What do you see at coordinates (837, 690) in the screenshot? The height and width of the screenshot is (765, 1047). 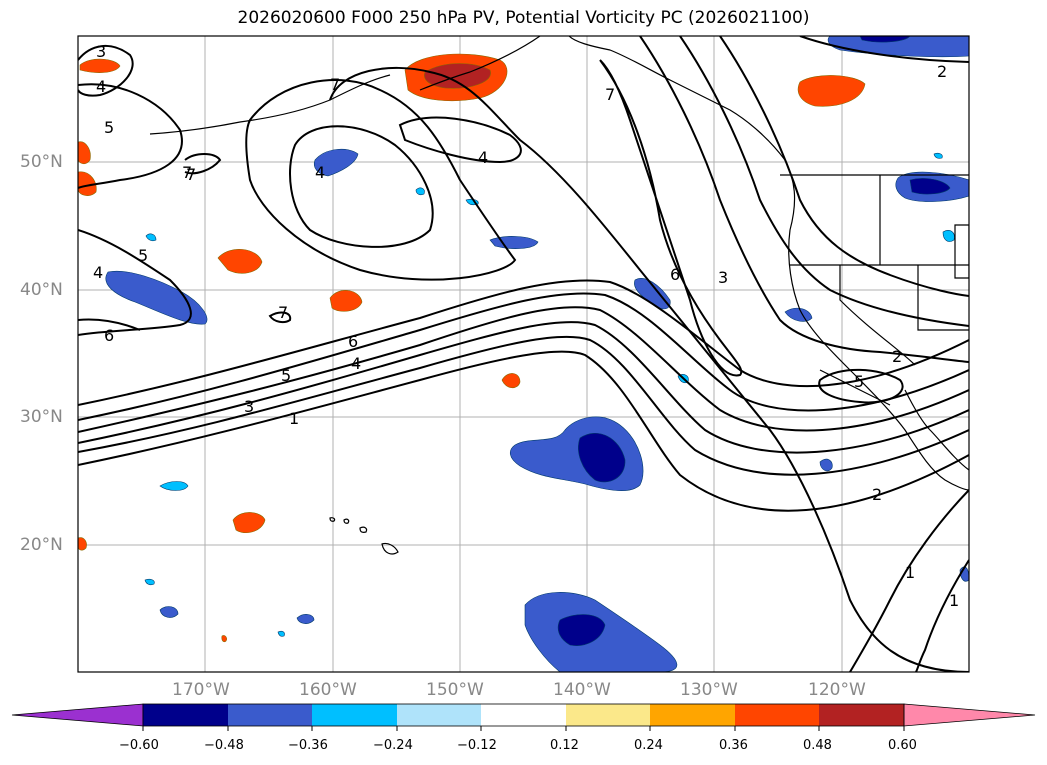 I see `lon-label-120w: 120°W` at bounding box center [837, 690].